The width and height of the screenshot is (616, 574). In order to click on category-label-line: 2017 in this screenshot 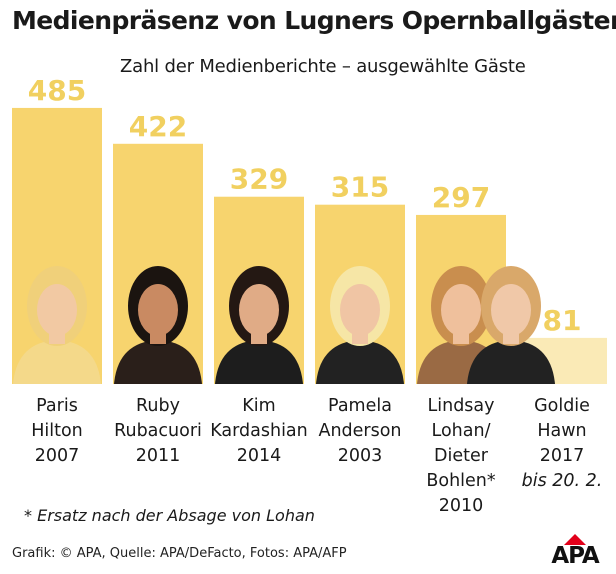, I will do `click(562, 456)`.